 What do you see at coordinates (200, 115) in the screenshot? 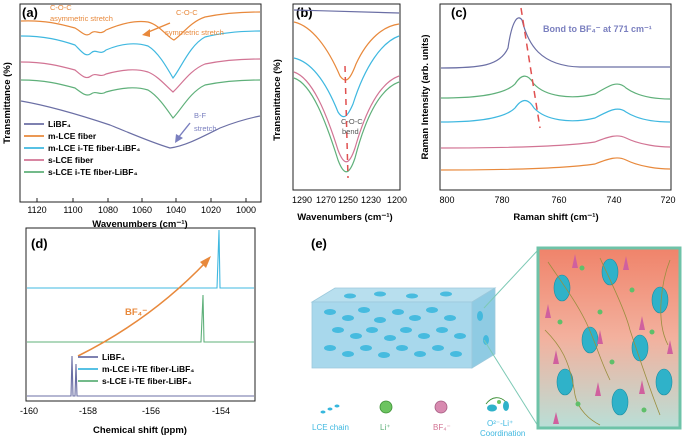
I see `panel-a-annot-bf: B-F` at bounding box center [200, 115].